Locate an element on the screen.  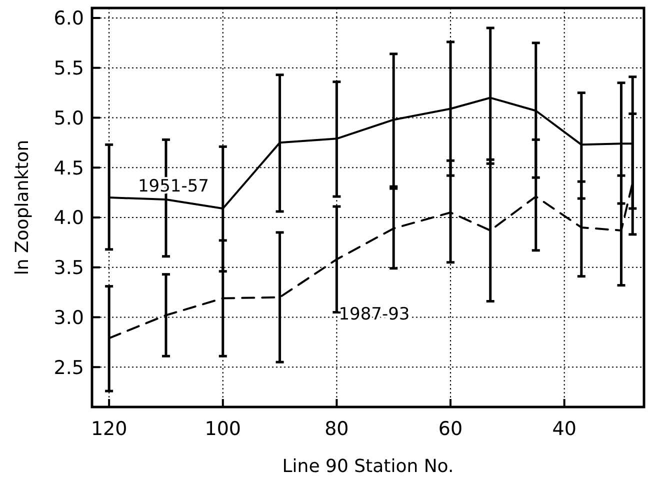
x-tick-label: 60 is located at coordinates (450, 429).